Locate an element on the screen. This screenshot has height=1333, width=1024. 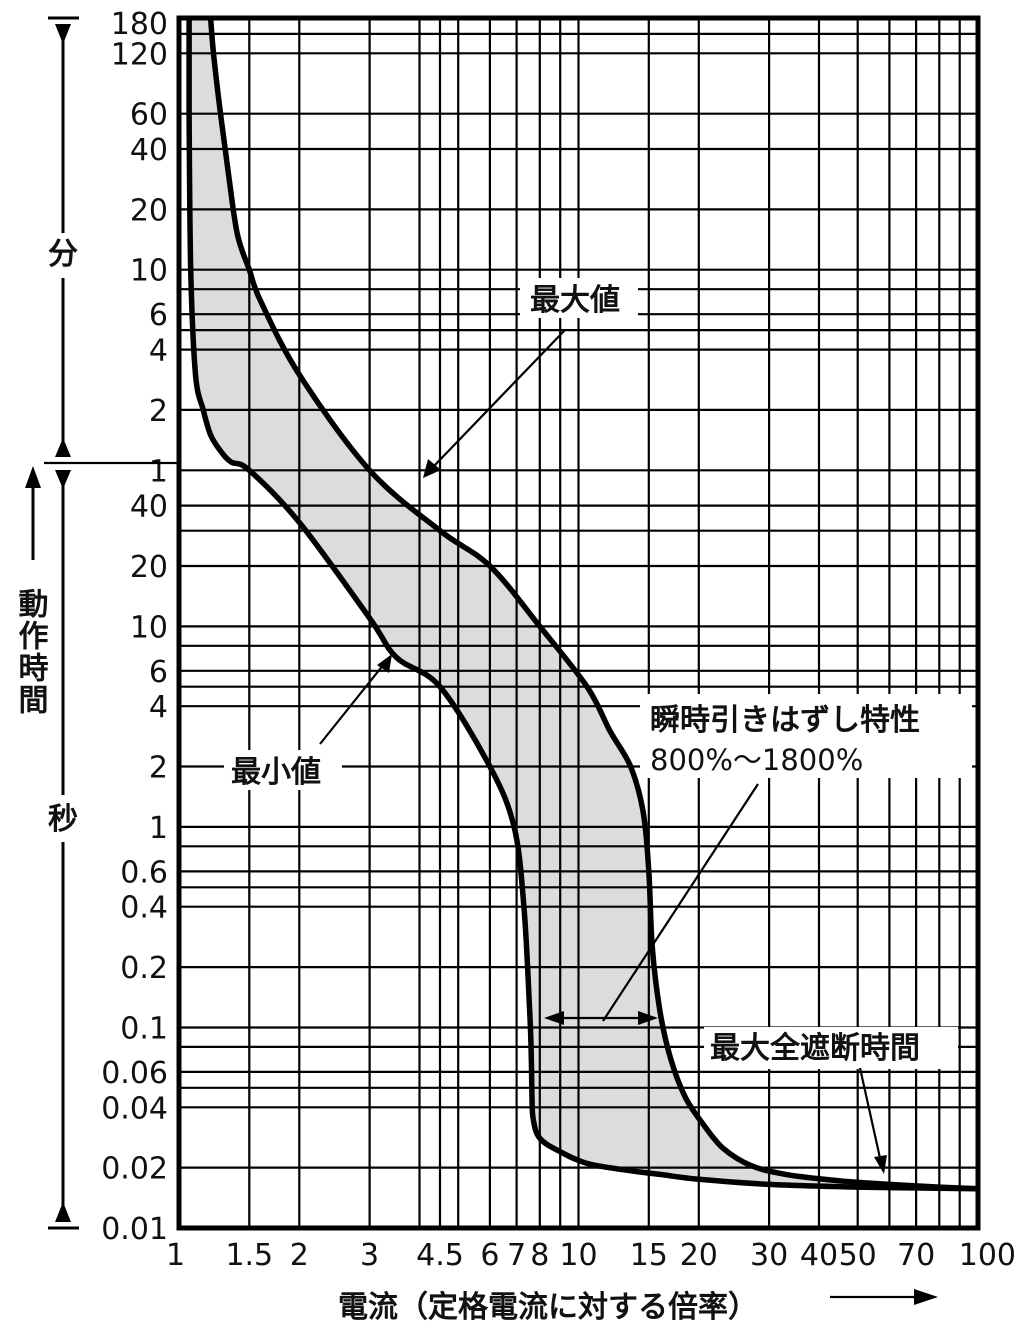
x-axis-title: 電流（定格電流に対する倍率） is located at coordinates (548, 1307).